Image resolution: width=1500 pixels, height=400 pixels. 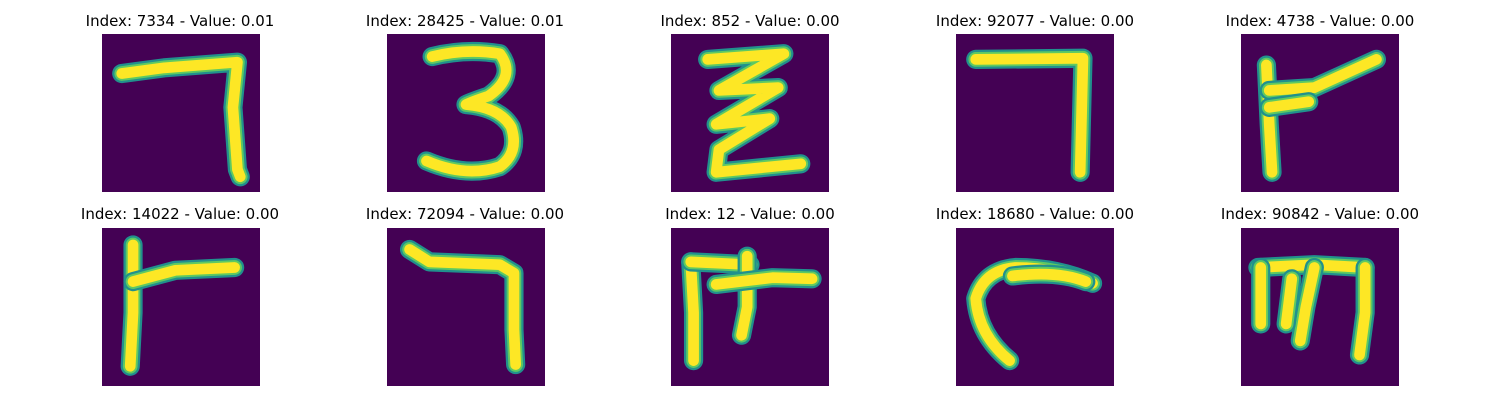 What do you see at coordinates (1320, 214) in the screenshot?
I see `image-title-10: Index: 90842 - Value: 0.00` at bounding box center [1320, 214].